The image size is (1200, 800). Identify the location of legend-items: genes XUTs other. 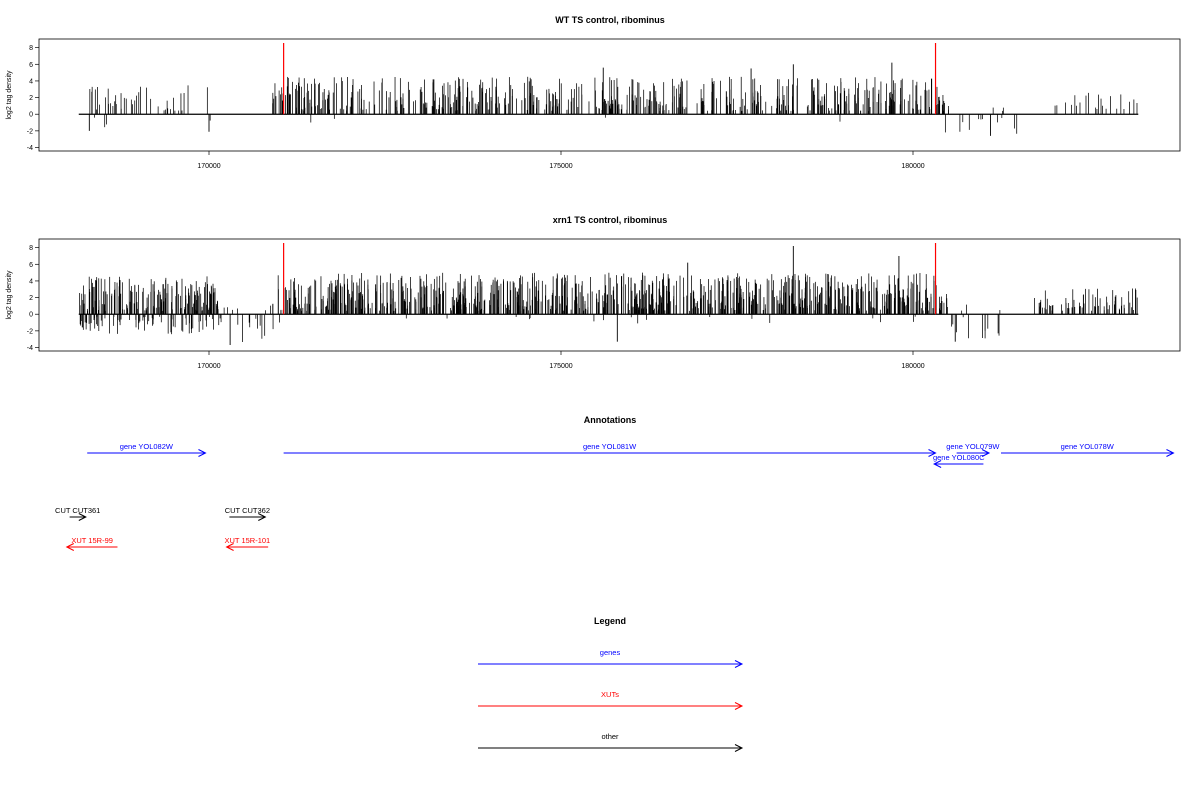
(611, 700).